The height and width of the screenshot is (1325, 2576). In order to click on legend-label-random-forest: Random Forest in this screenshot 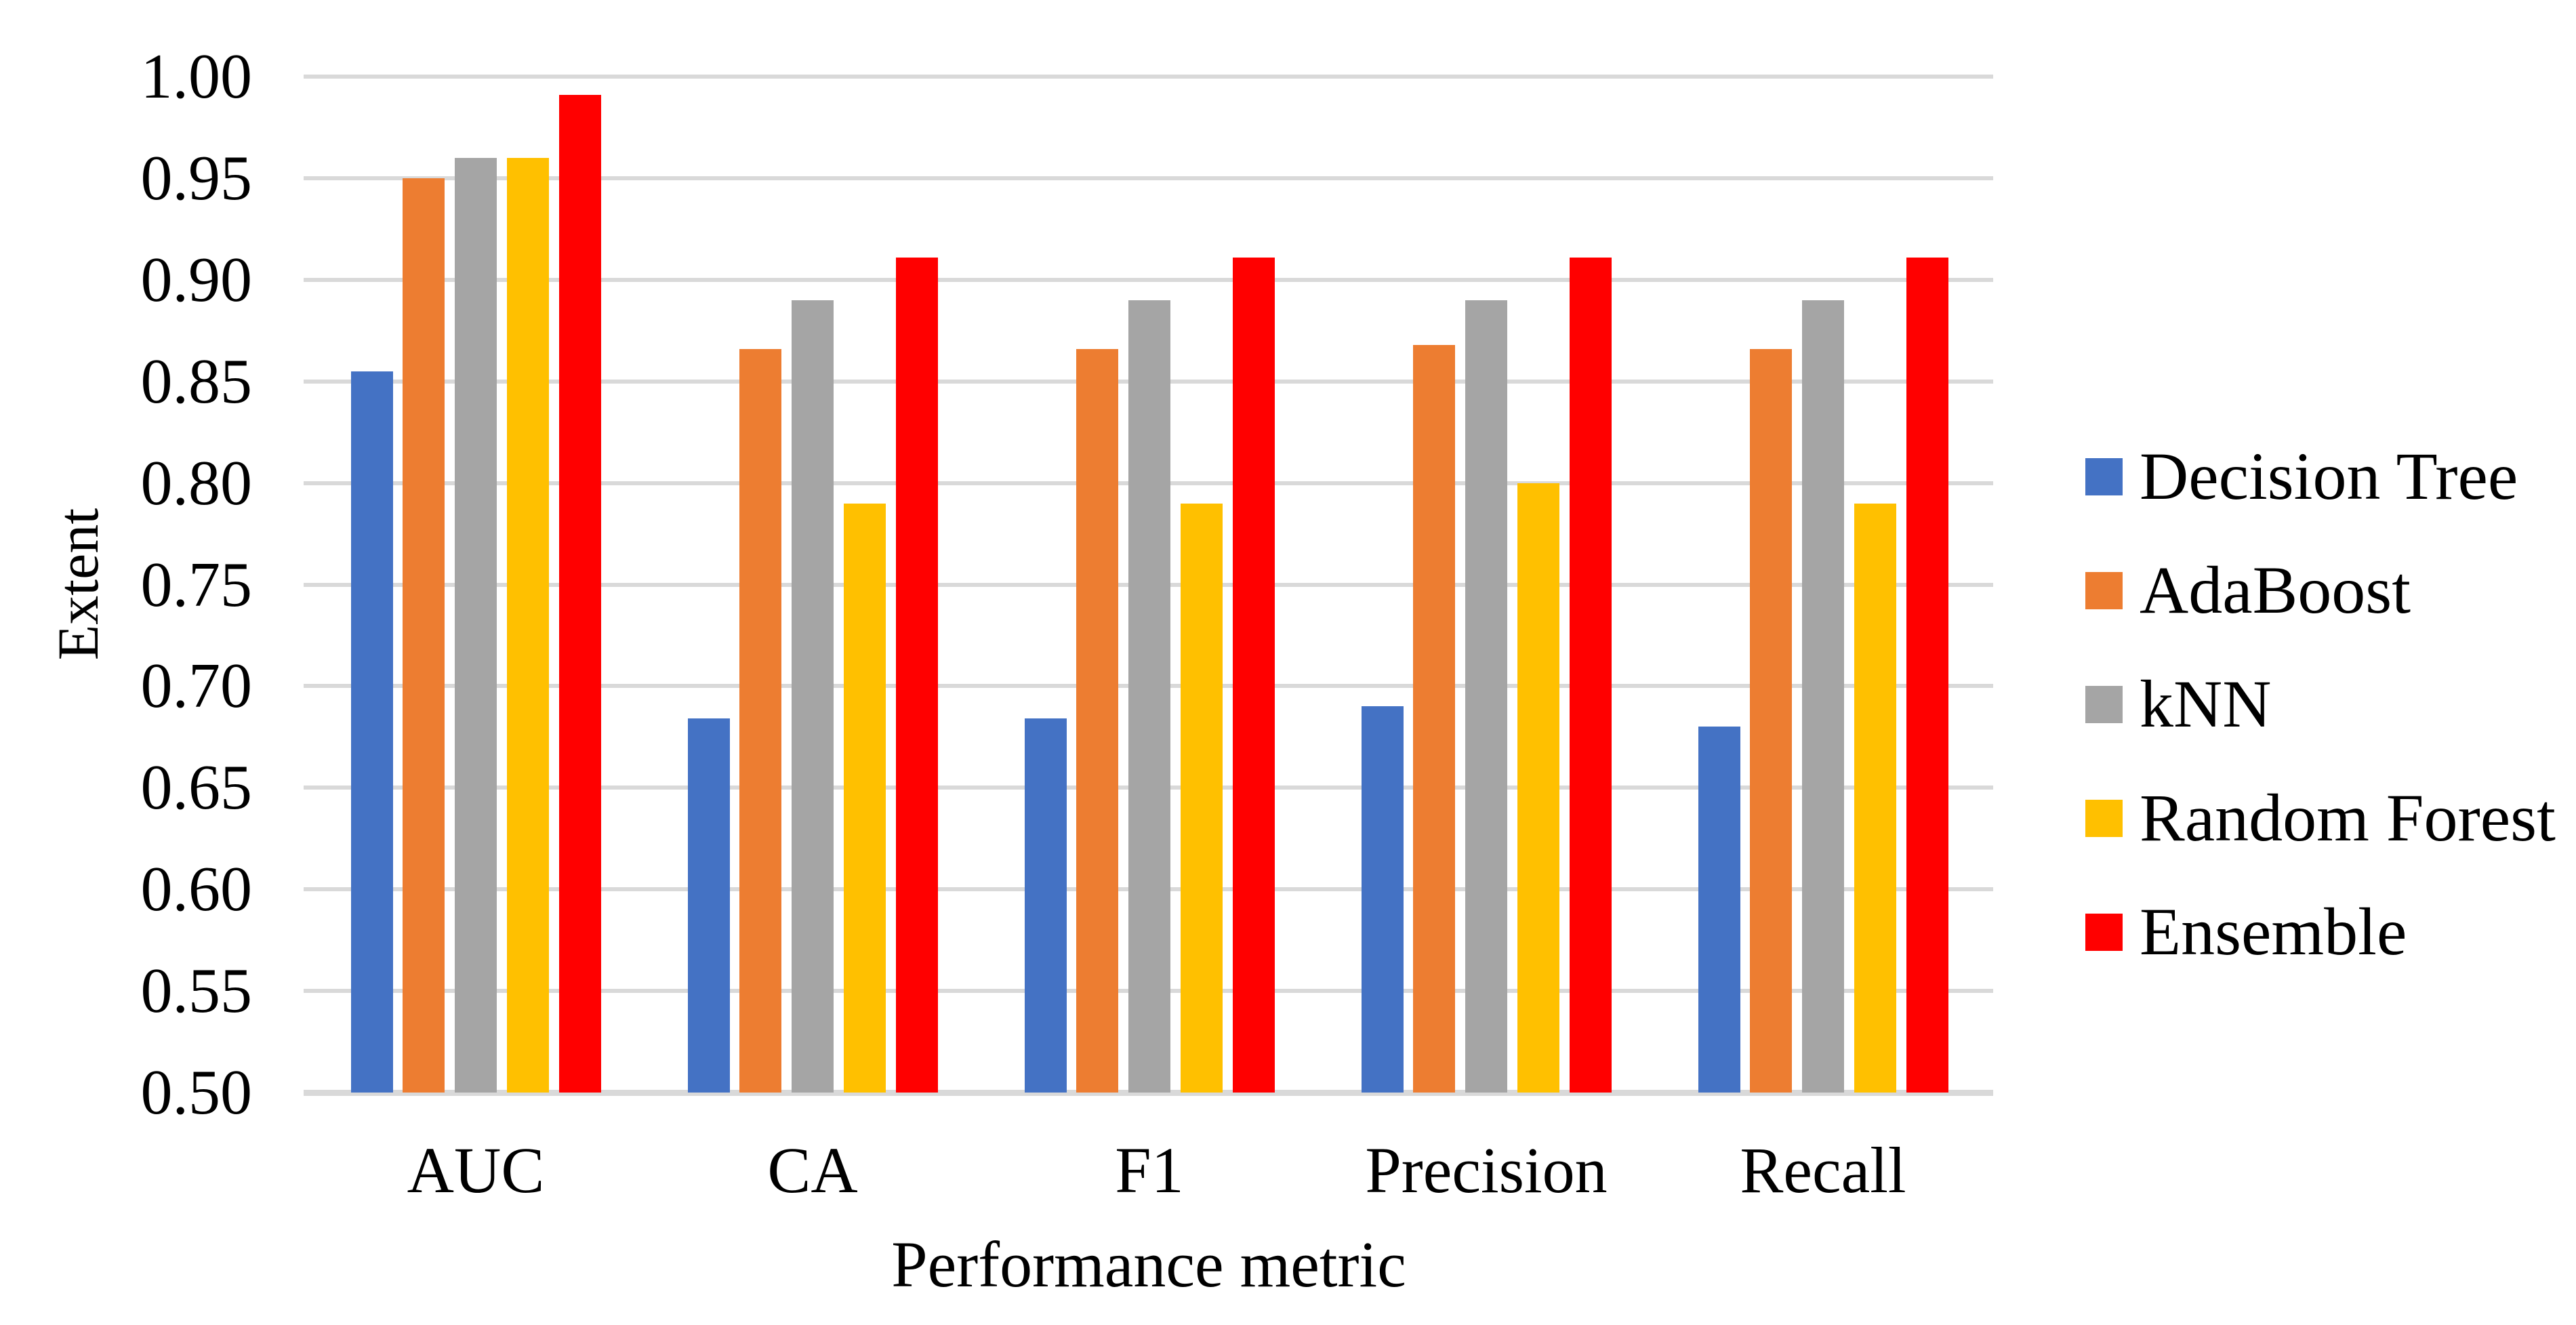, I will do `click(2348, 817)`.